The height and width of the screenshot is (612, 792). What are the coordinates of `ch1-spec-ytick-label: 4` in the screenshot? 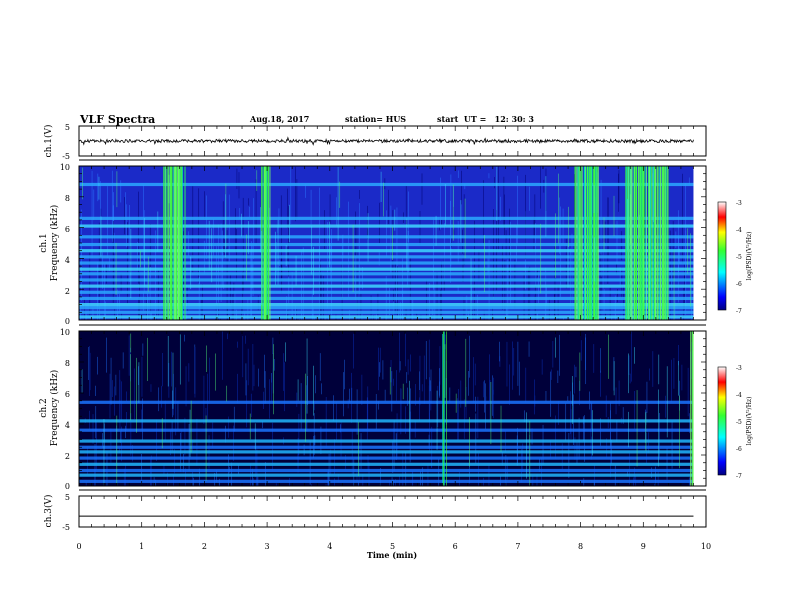 It's located at (67, 260).